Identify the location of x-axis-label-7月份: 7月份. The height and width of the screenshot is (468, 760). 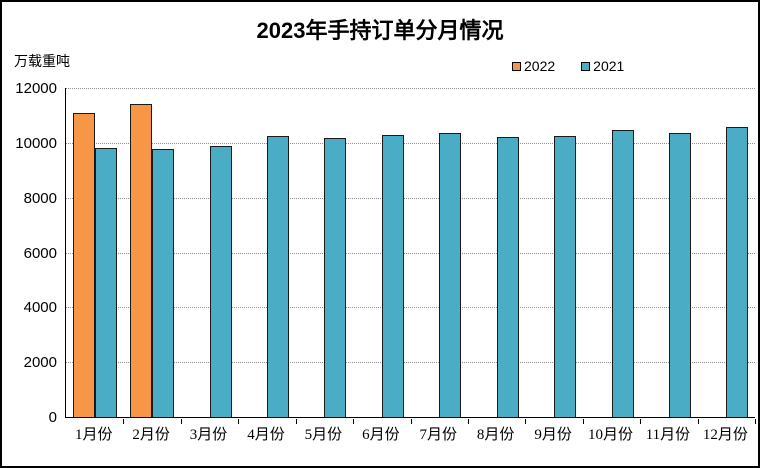
(438, 435).